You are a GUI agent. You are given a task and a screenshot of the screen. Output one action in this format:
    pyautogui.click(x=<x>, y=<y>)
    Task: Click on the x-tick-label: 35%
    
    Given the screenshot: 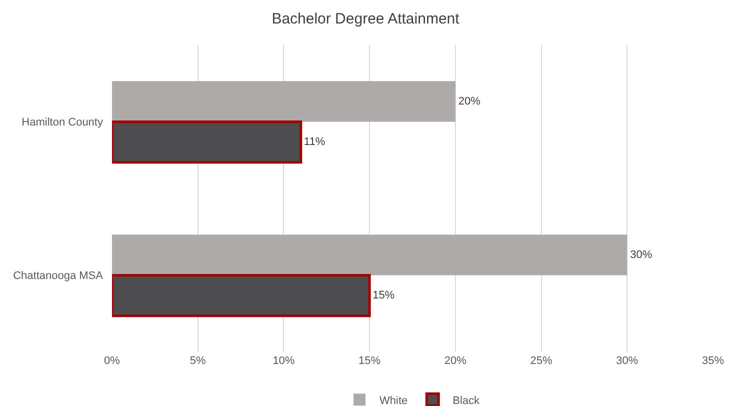 What is the action you would take?
    pyautogui.click(x=713, y=361)
    